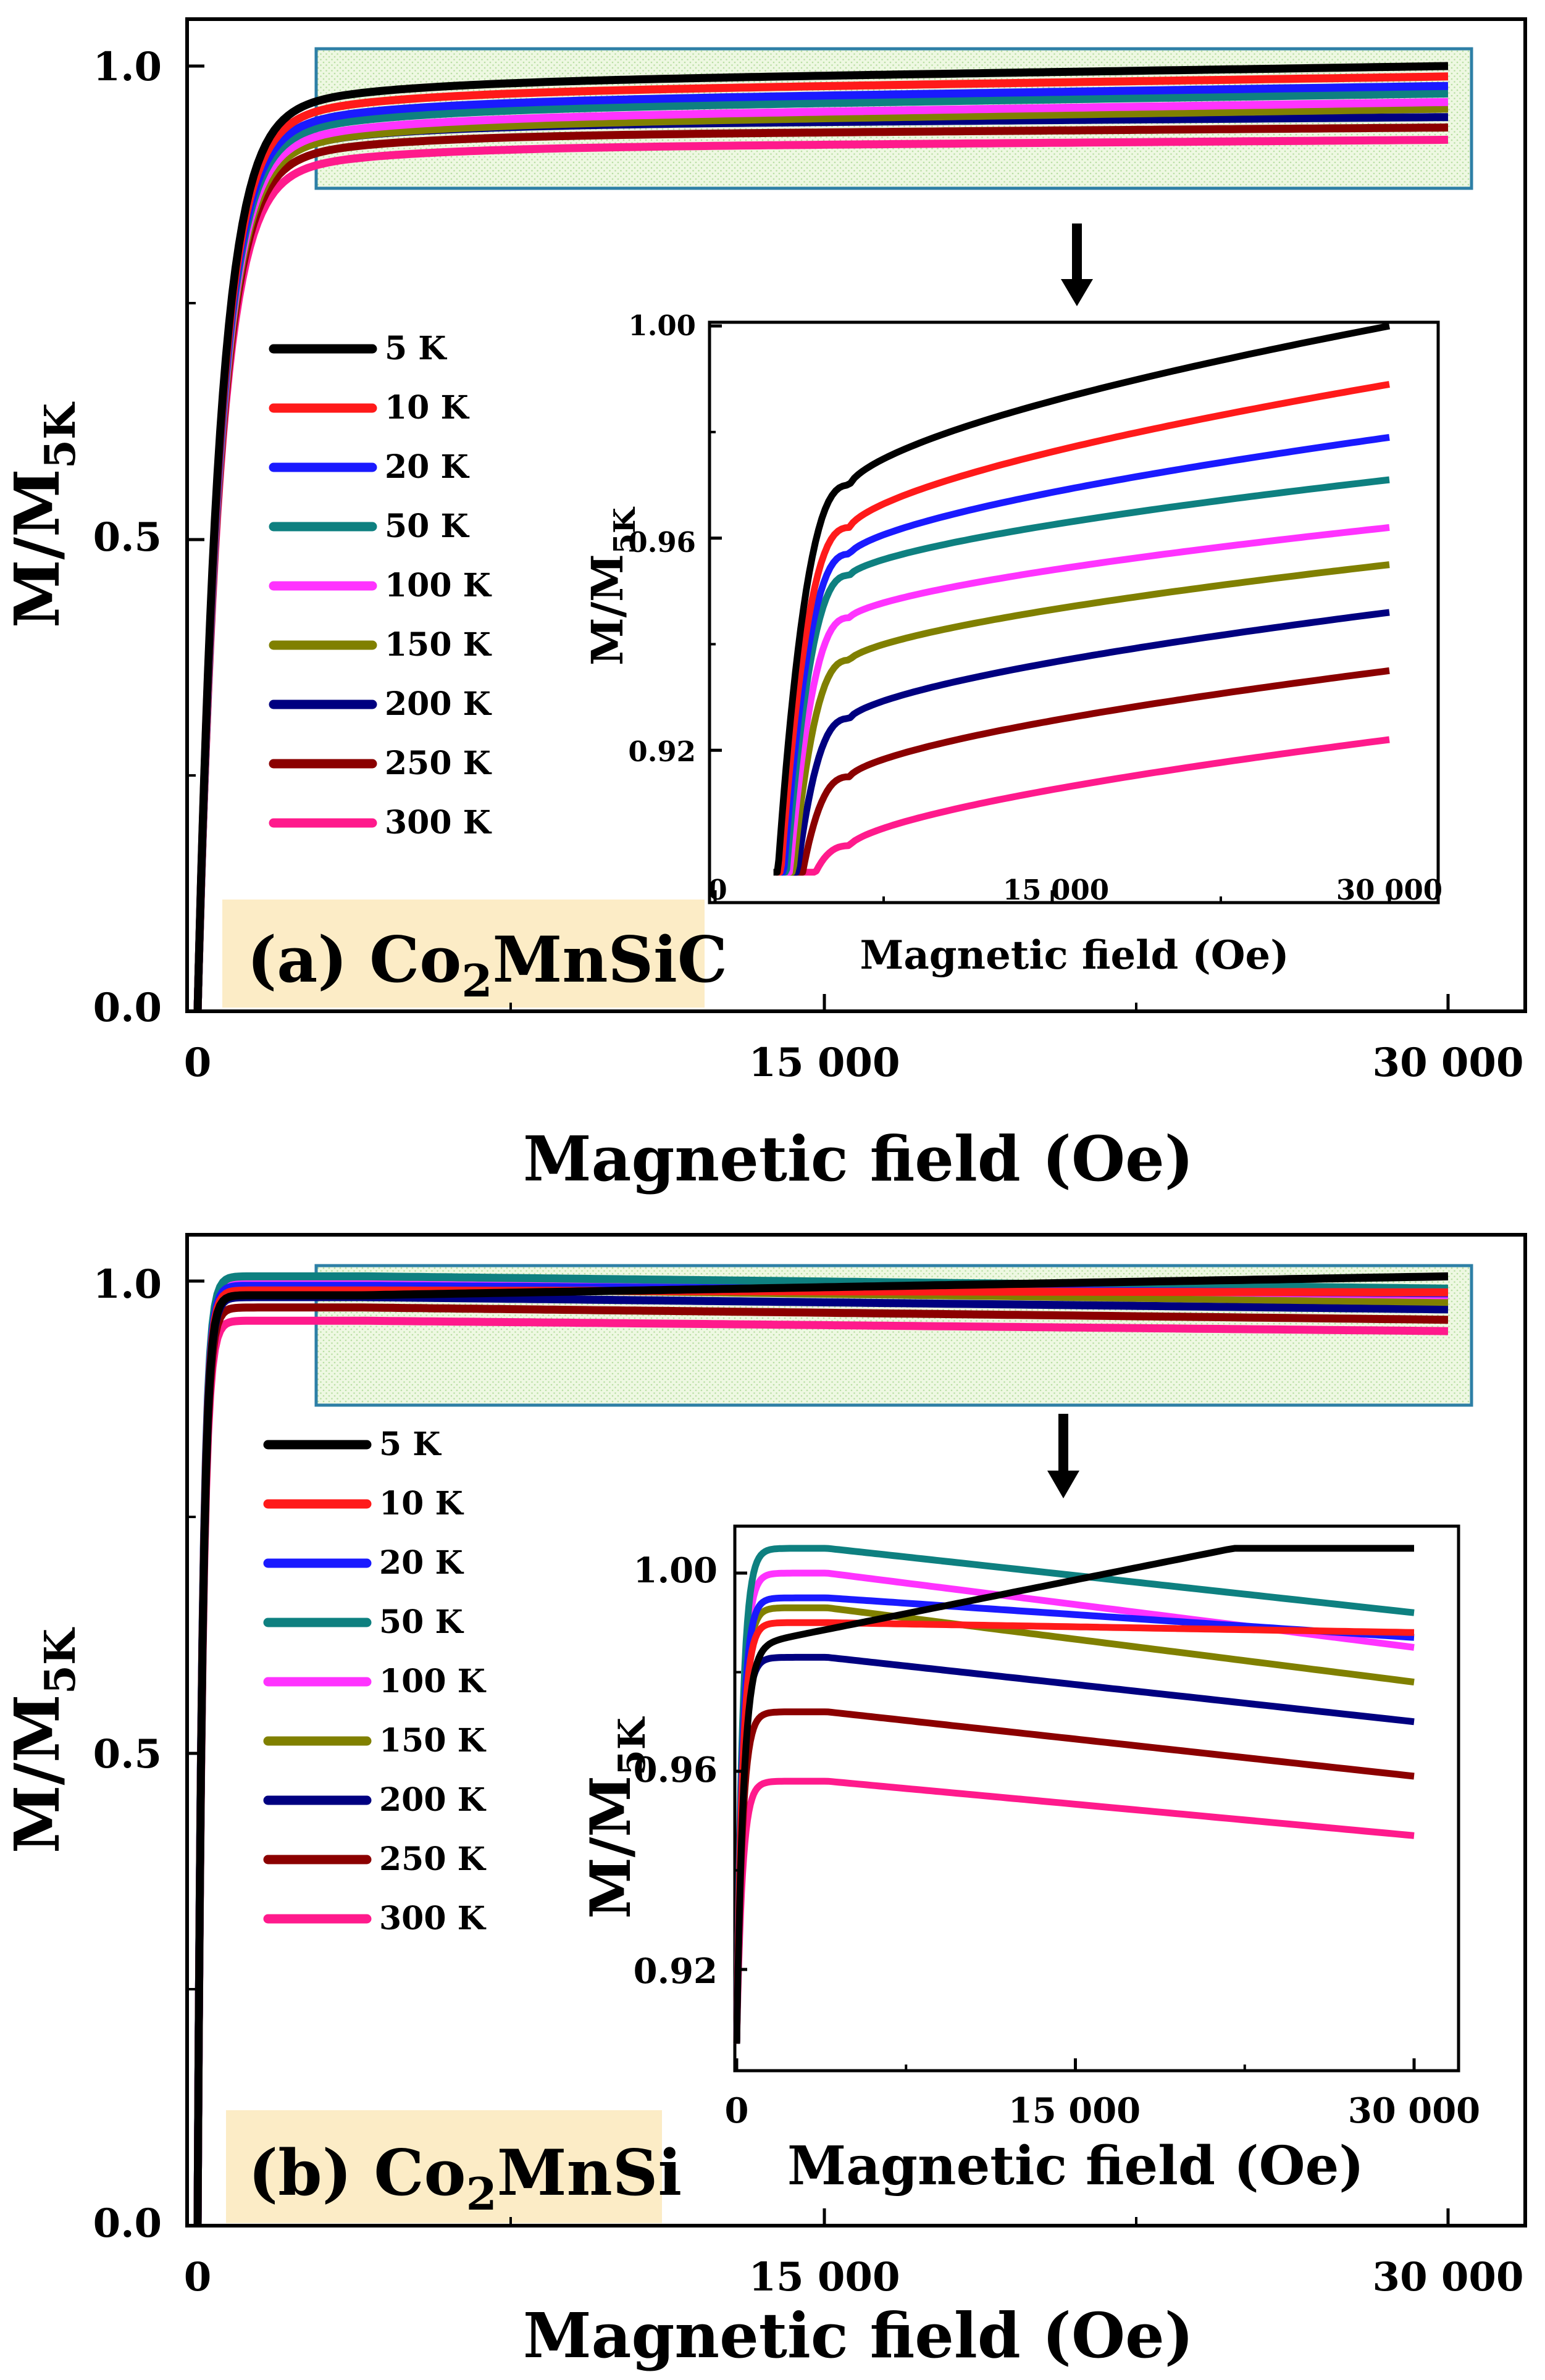  I want to click on panel-a-arrow, so click(1077, 265).